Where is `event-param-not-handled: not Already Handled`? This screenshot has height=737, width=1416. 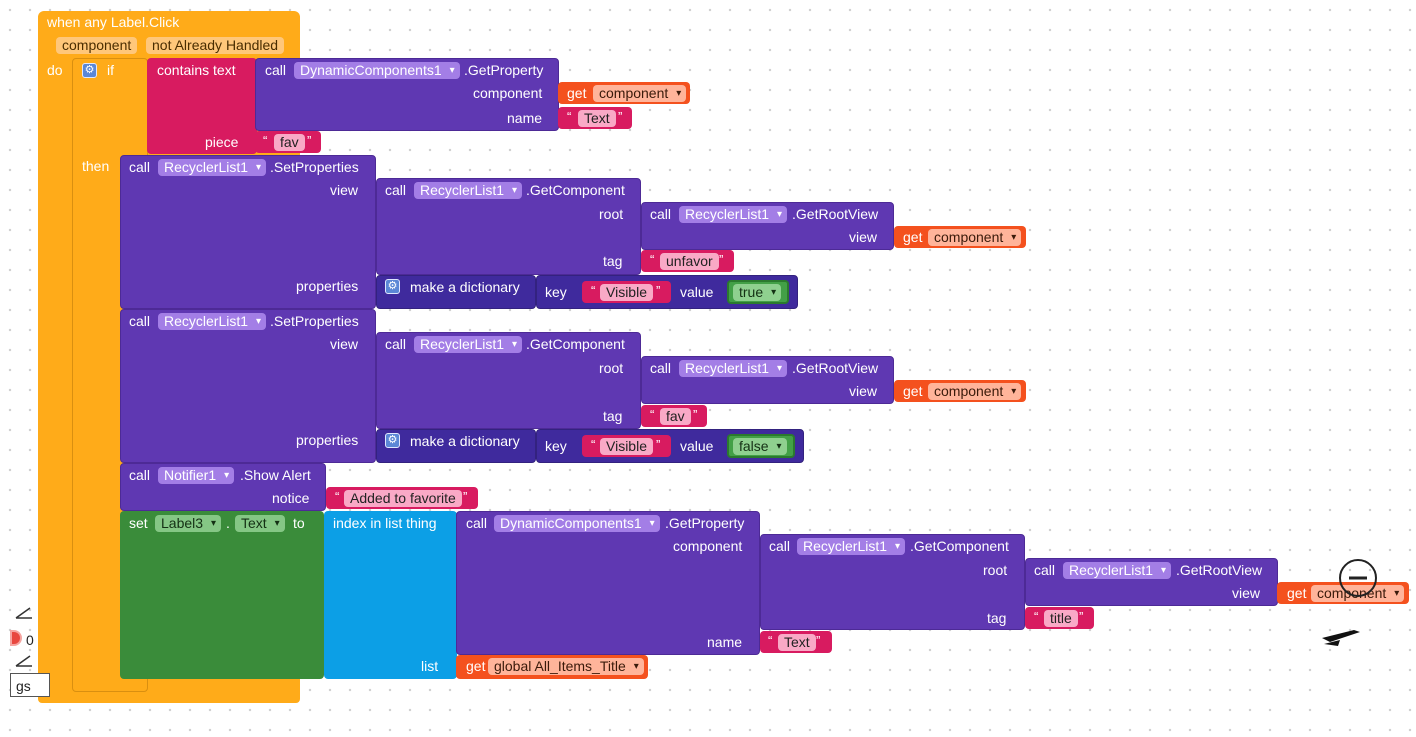 event-param-not-handled: not Already Handled is located at coordinates (215, 45).